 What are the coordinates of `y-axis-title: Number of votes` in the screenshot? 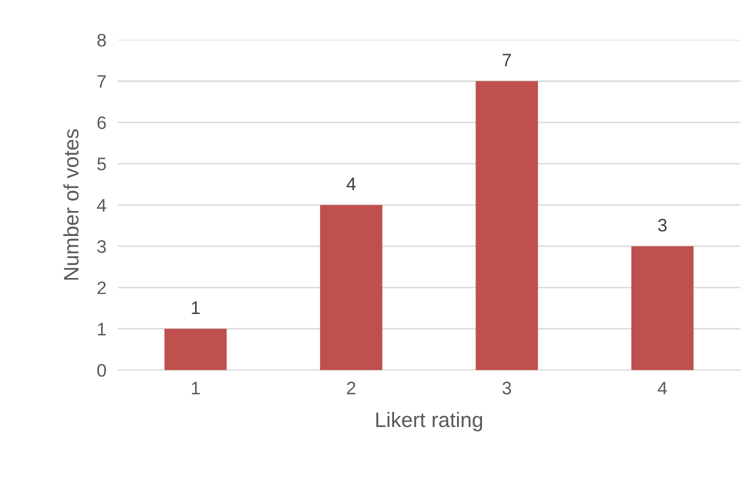 It's located at (71, 204).